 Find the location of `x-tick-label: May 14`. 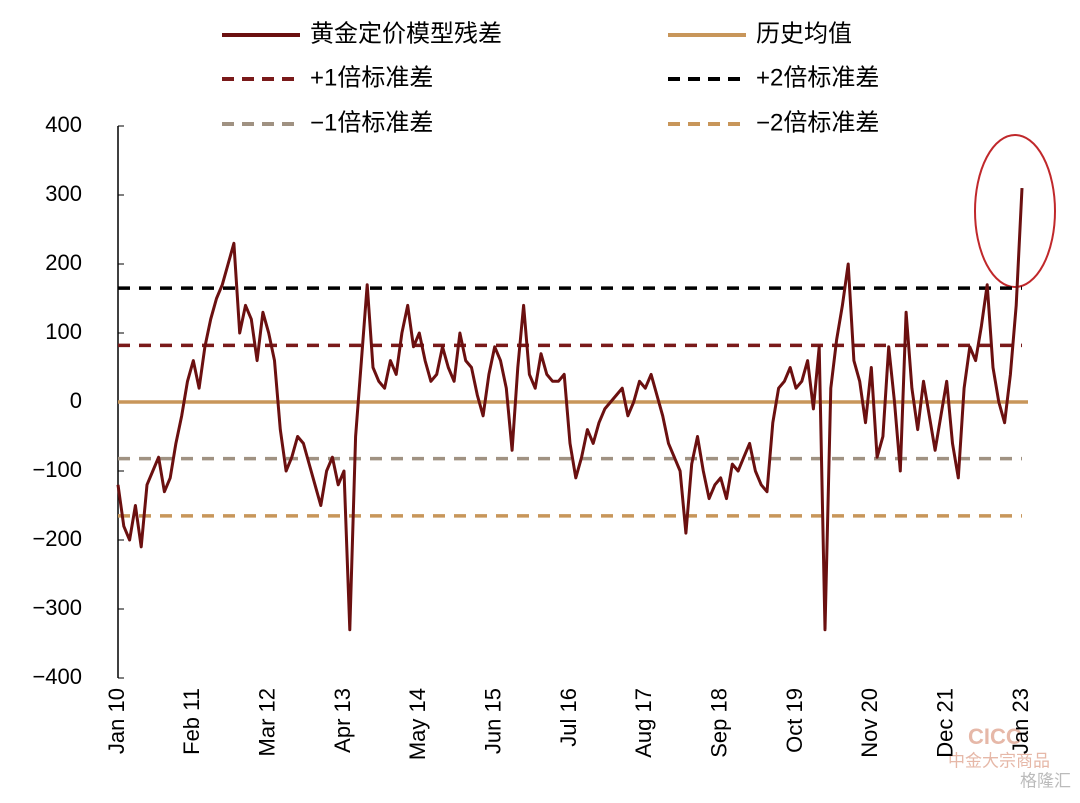

x-tick-label: May 14 is located at coordinates (417, 724).